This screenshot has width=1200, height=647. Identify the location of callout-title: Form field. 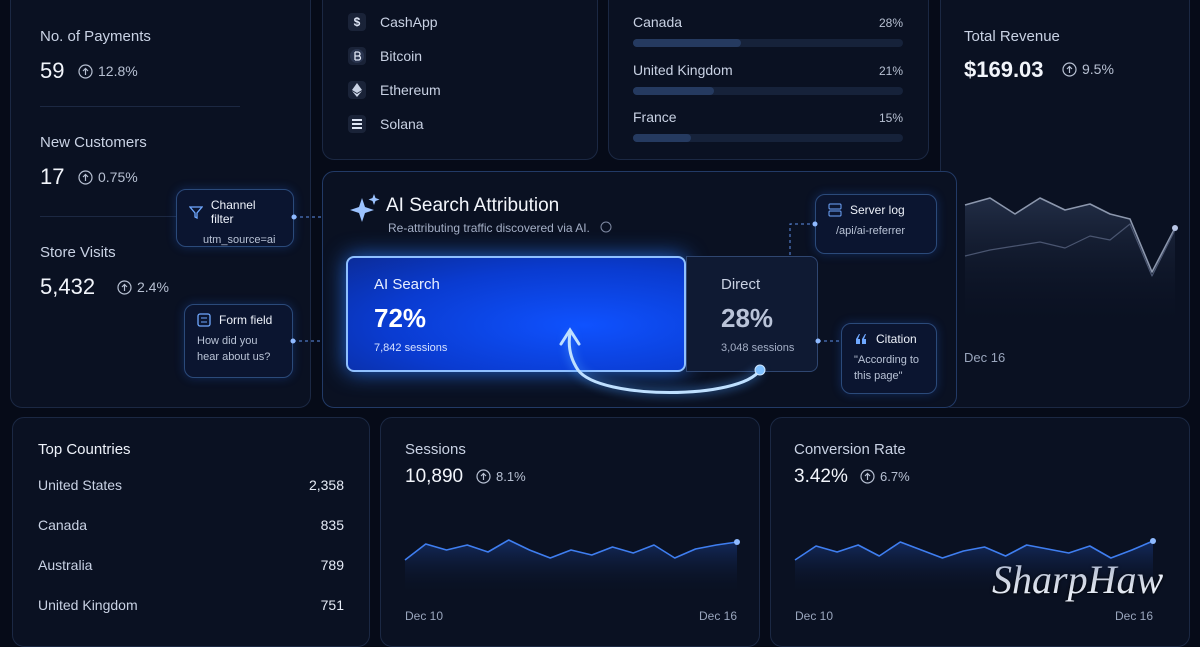
(246, 320).